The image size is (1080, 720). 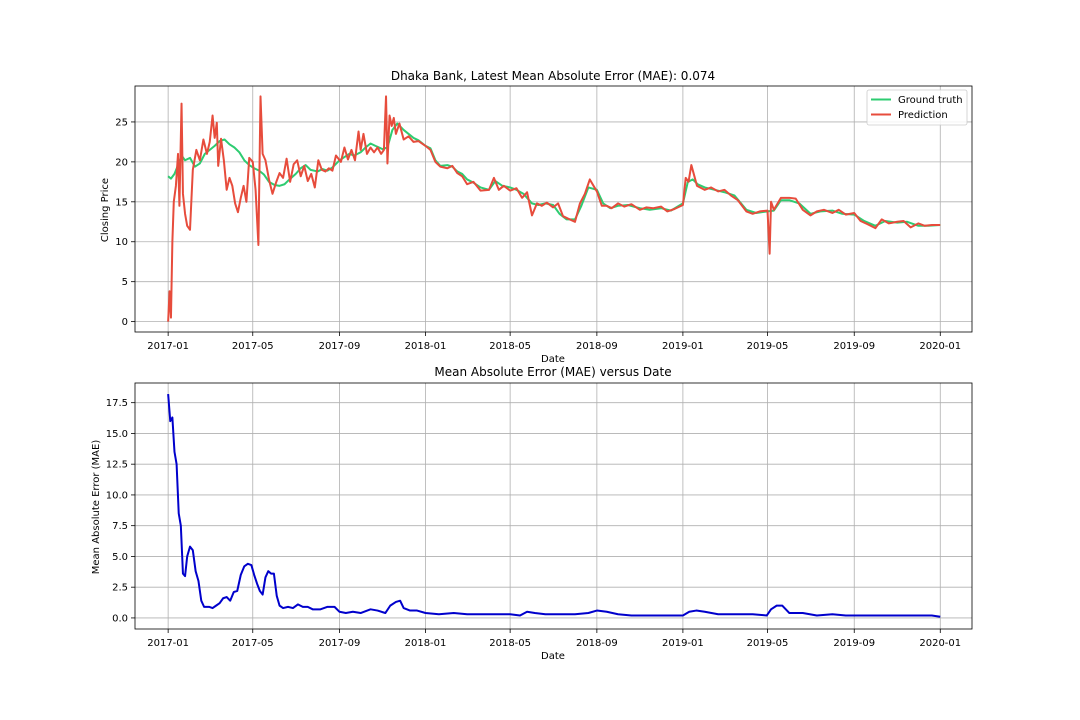 I want to click on closing-price-ytick-label: 5, so click(x=125, y=282).